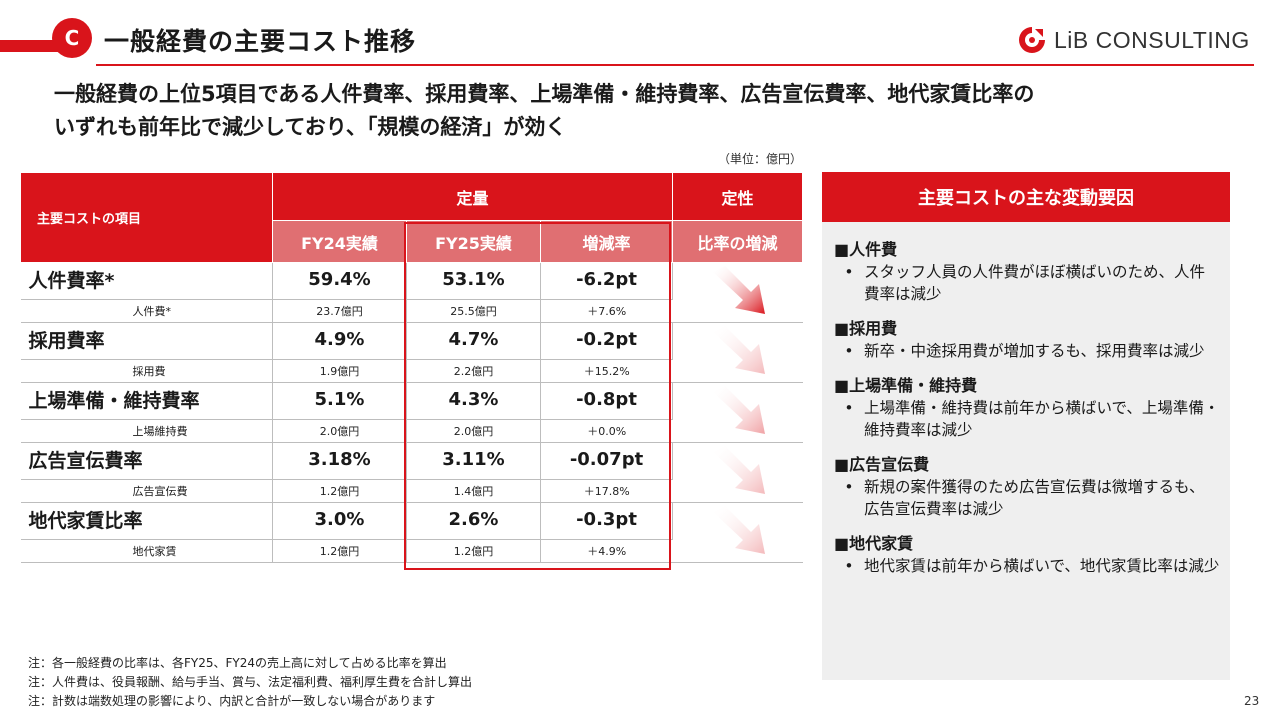 Image resolution: width=1280 pixels, height=720 pixels. What do you see at coordinates (146, 521) in the screenshot?
I see `cost-item-name: 地代家賃比率` at bounding box center [146, 521].